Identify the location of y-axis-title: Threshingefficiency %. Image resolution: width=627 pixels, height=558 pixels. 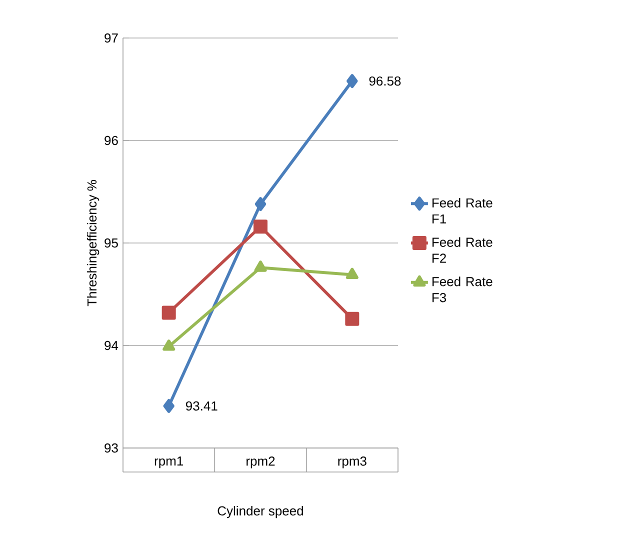
(93, 243).